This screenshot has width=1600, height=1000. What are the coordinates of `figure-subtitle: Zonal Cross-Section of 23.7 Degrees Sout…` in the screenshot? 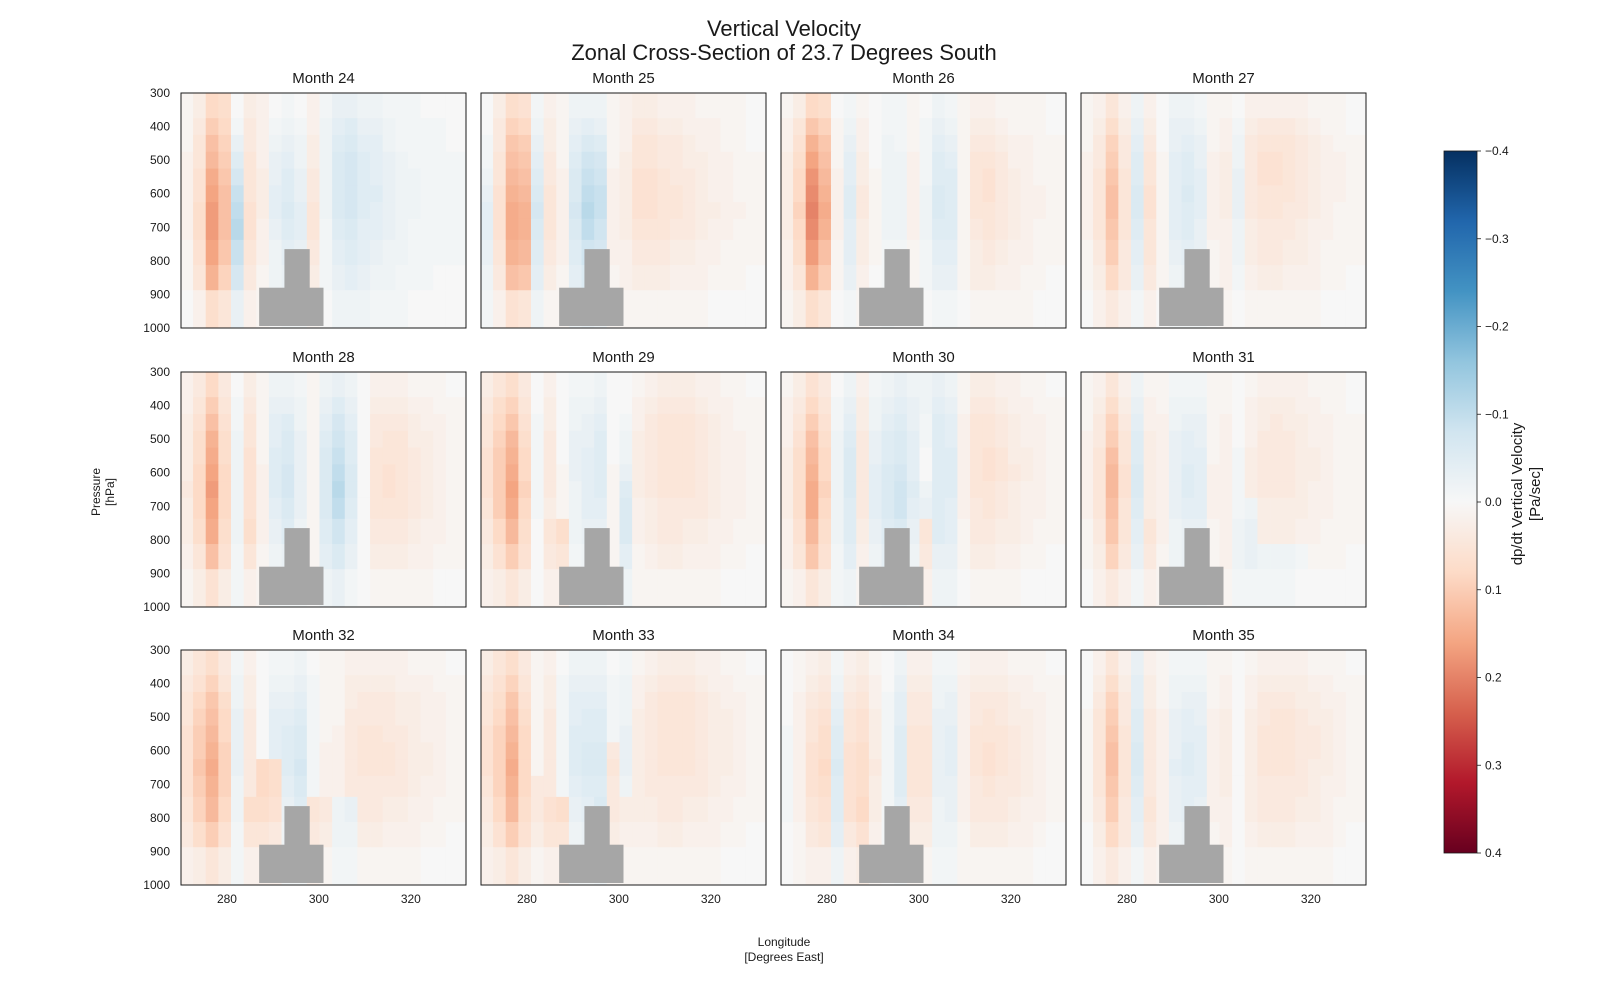 It's located at (784, 52).